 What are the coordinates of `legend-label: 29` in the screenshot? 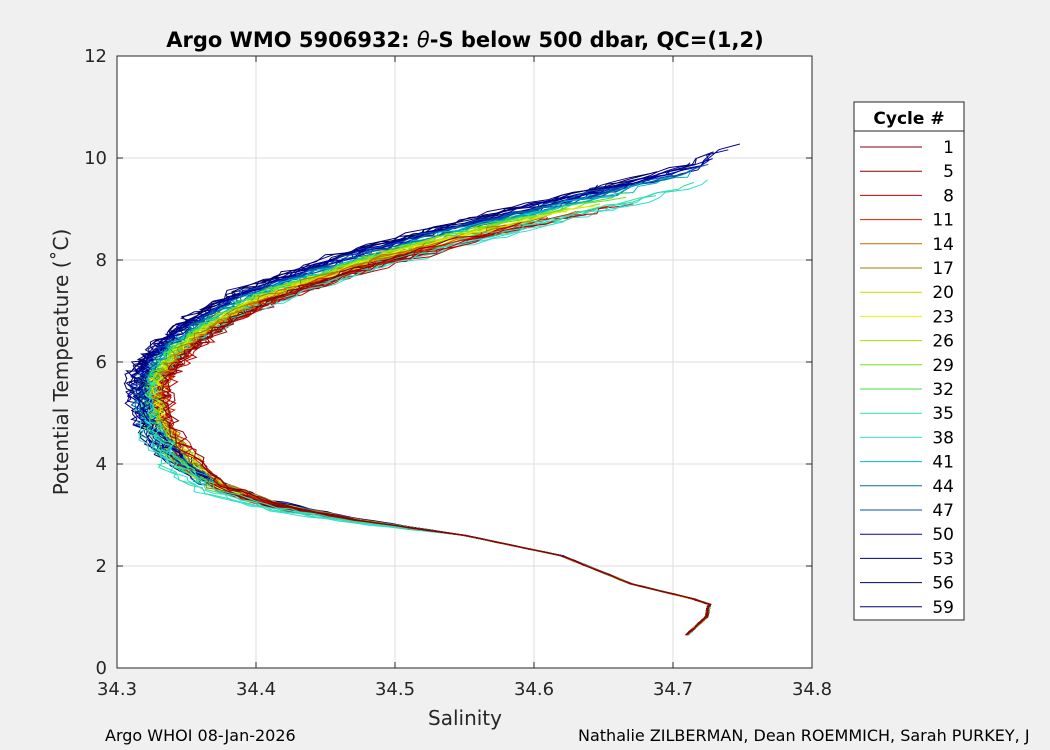 It's located at (943, 366).